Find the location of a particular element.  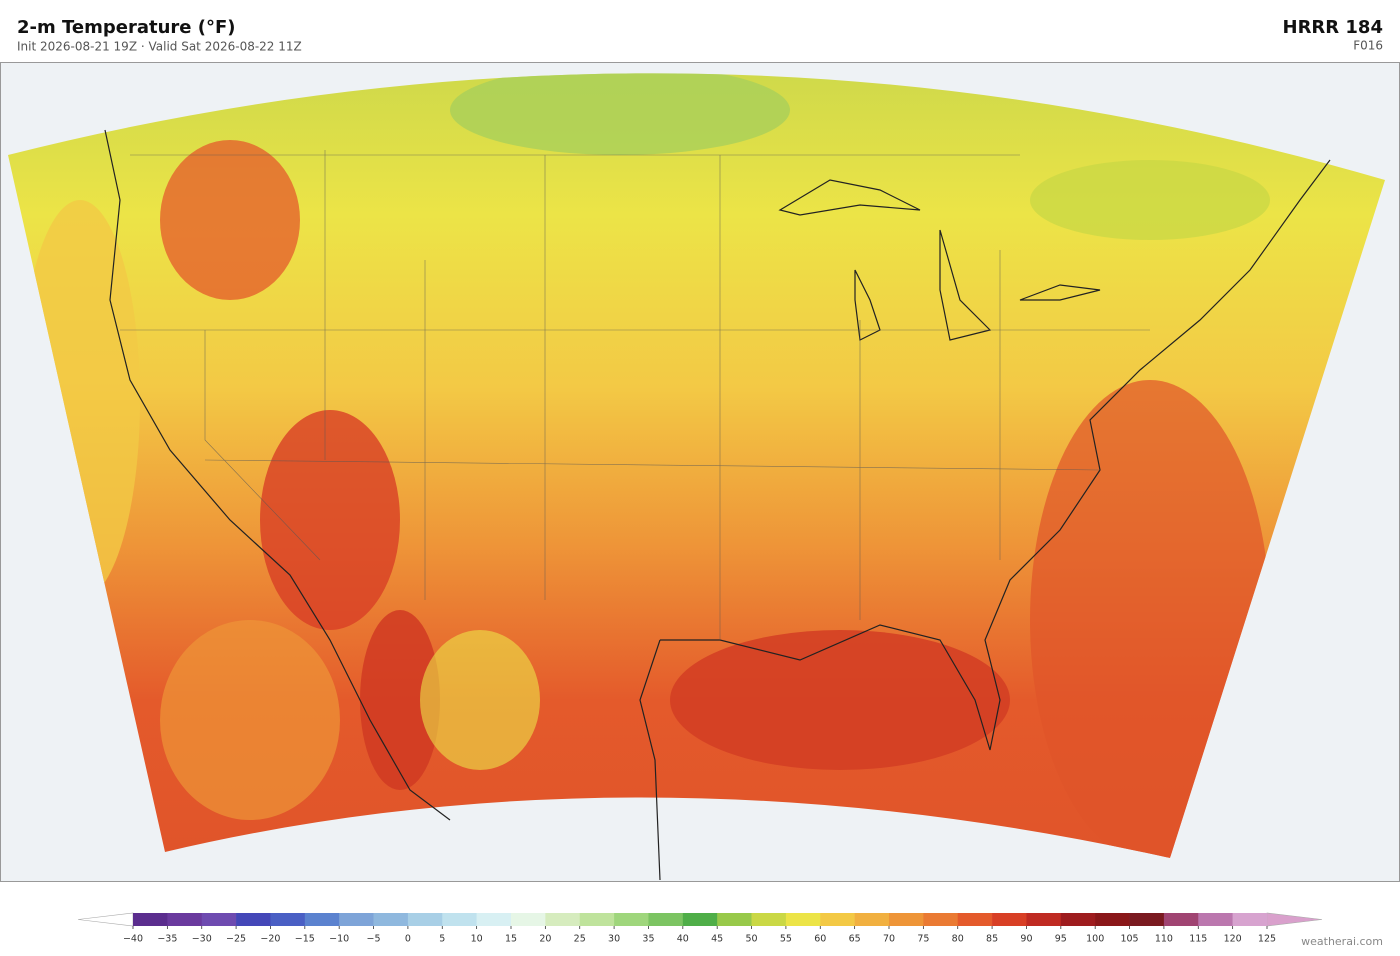

tick-label: 40 is located at coordinates (683, 939).